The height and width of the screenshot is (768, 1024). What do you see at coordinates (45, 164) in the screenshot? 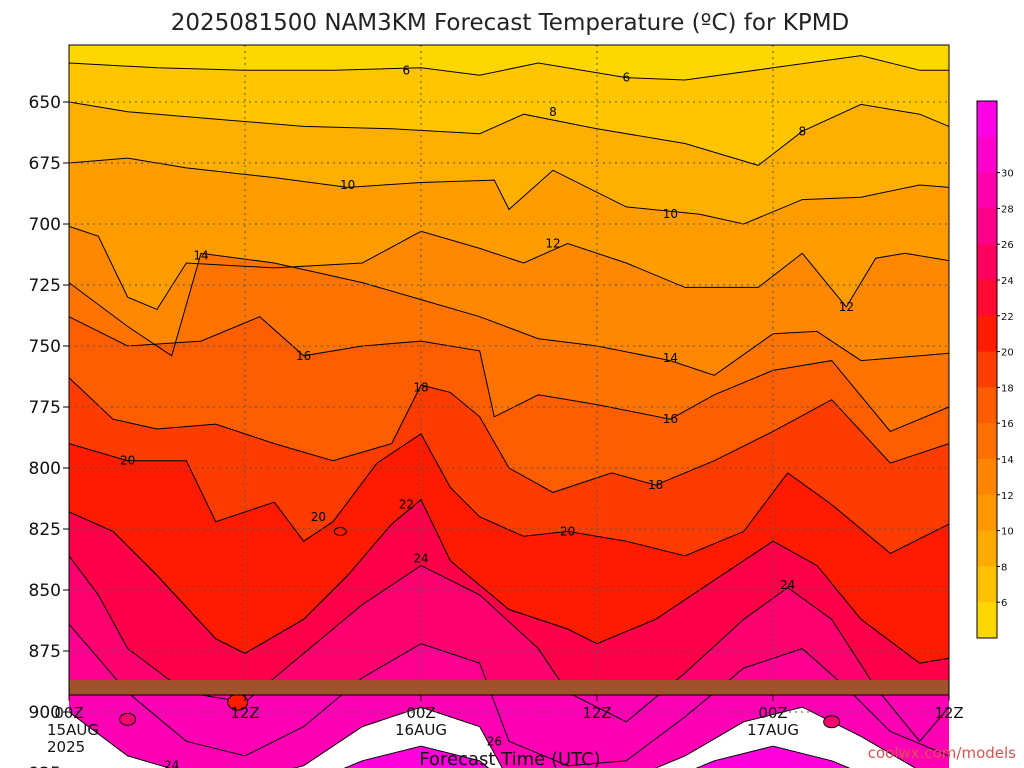
I see `ytick-label: 675` at bounding box center [45, 164].